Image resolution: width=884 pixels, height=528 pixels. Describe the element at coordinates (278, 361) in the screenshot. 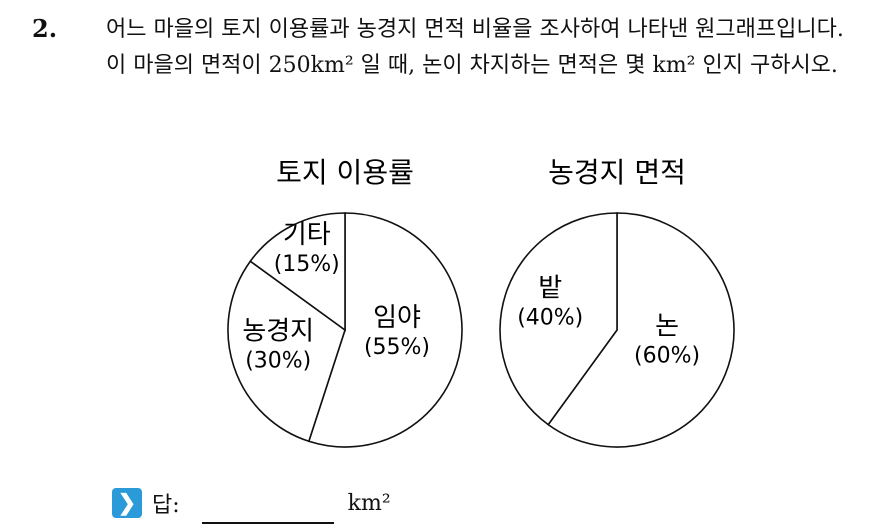

I see `slice-value-label: (30%)` at that location.